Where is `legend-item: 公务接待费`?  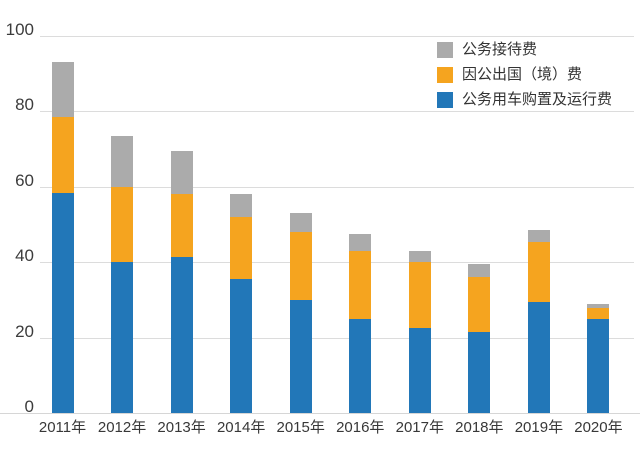
legend-item: 公务接待费 is located at coordinates (524, 50).